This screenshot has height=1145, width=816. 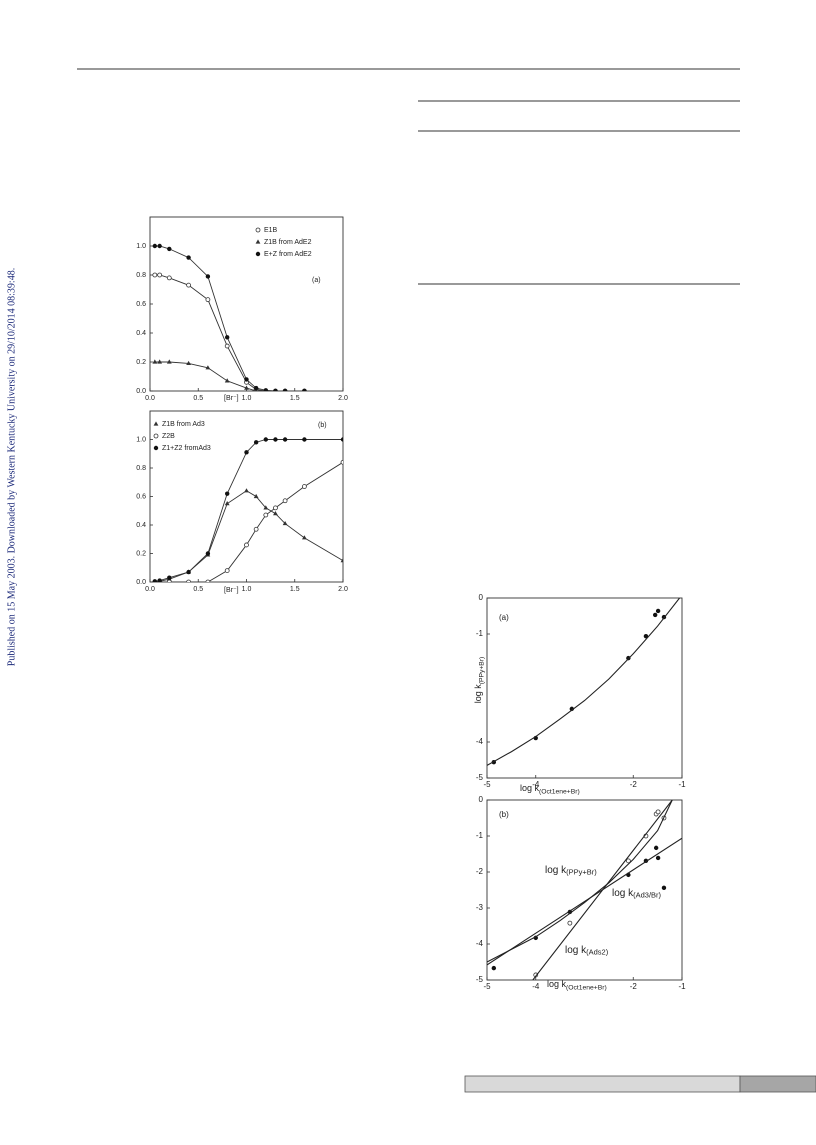 I want to click on axis-label: log k(Oct1ene+Br), so click(x=550, y=789).